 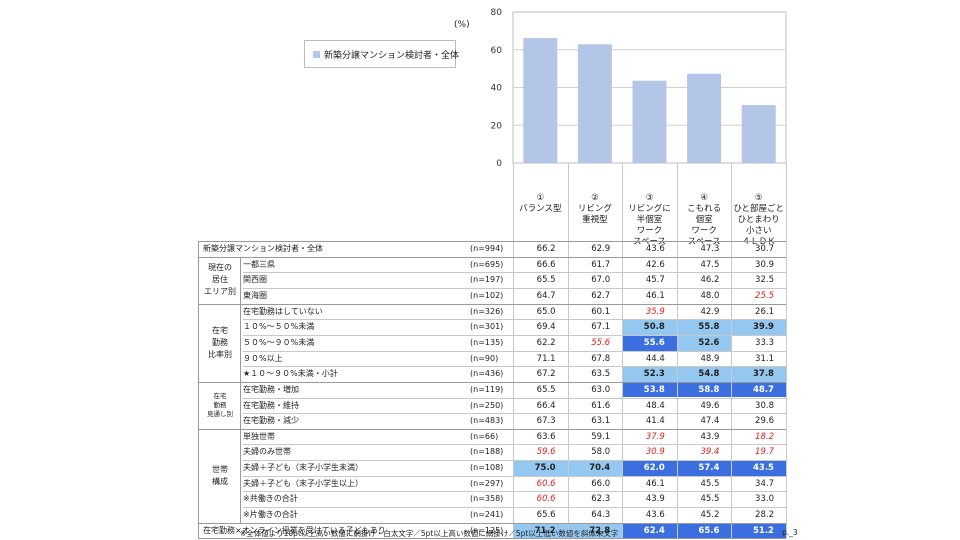 What do you see at coordinates (786, 351) in the screenshot?
I see `column-divider` at bounding box center [786, 351].